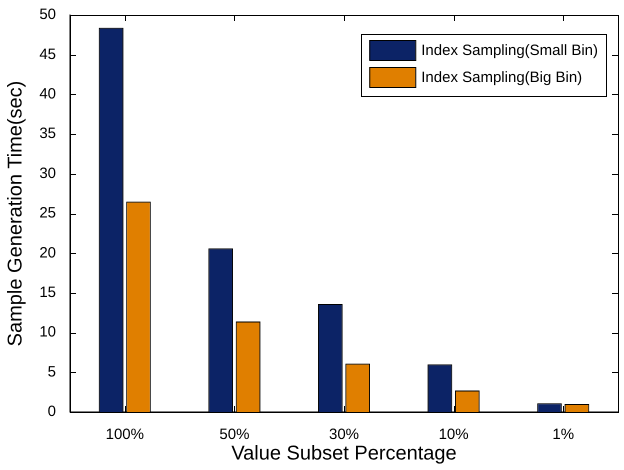 Image resolution: width=624 pixels, height=470 pixels. What do you see at coordinates (47, 332) in the screenshot?
I see `y-tick-label: 10` at bounding box center [47, 332].